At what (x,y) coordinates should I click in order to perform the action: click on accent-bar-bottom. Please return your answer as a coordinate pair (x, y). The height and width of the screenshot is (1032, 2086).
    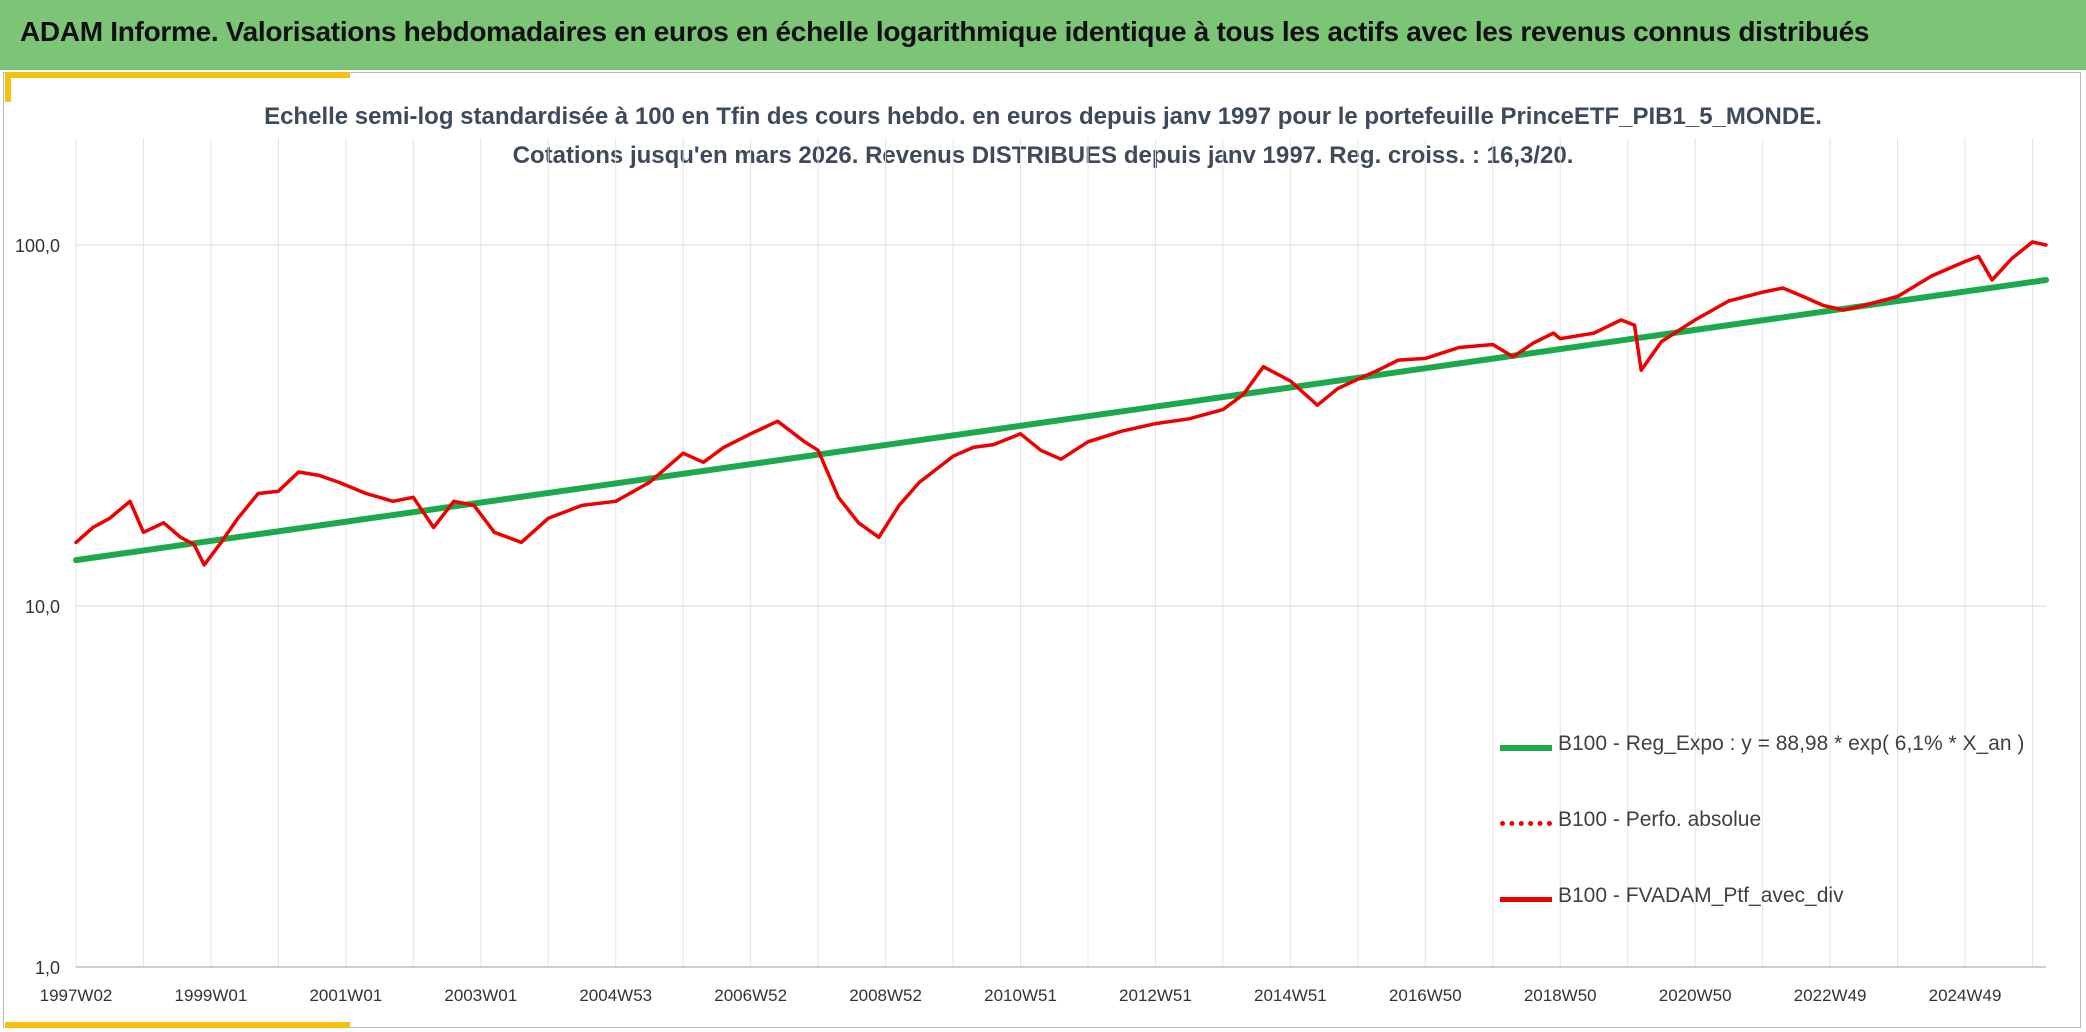
    Looking at the image, I should click on (177, 1025).